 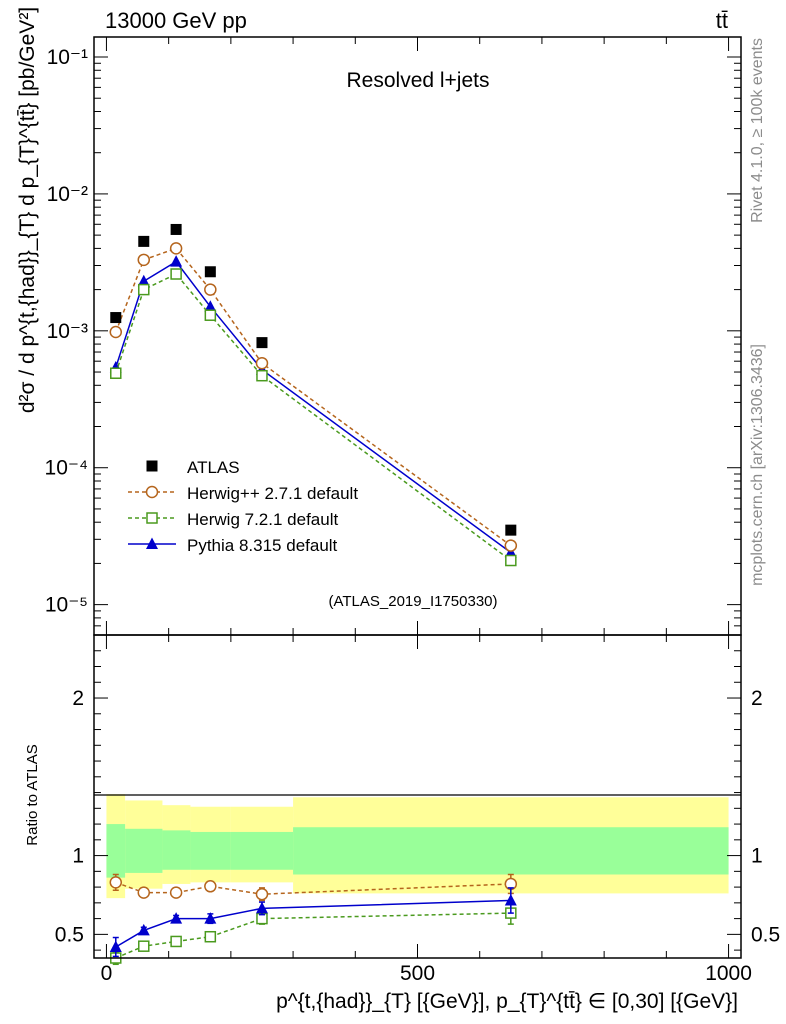 I want to click on series-line-herwig-2-7-1-default, so click(x=313, y=397).